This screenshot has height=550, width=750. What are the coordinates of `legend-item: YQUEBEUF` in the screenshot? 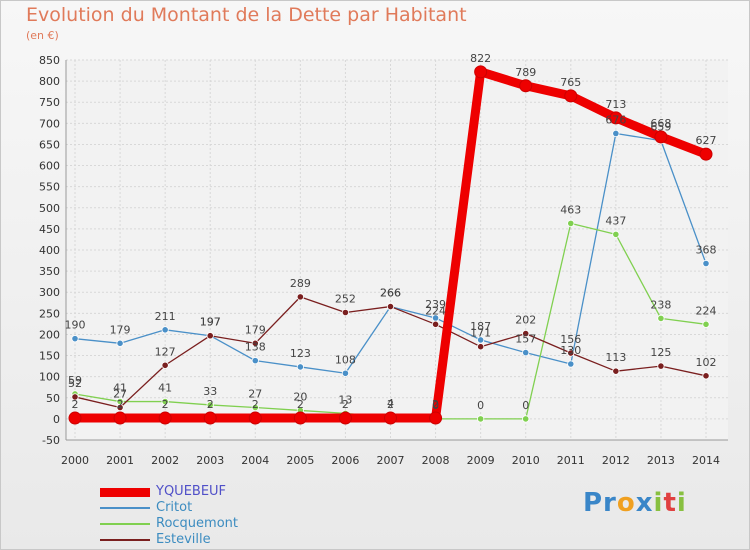 It's located at (169, 492).